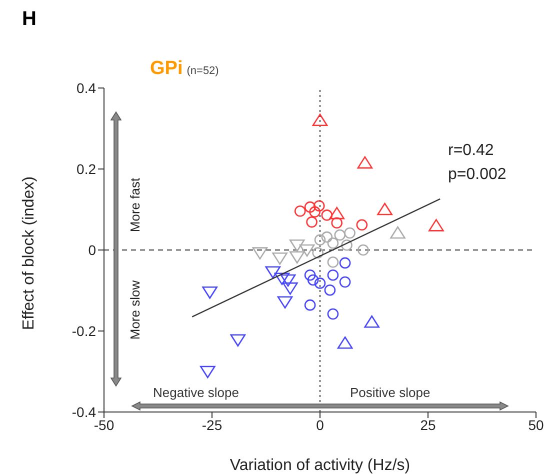 This screenshot has width=547, height=474. What do you see at coordinates (86, 88) in the screenshot?
I see `y-tick-label: 0.4` at bounding box center [86, 88].